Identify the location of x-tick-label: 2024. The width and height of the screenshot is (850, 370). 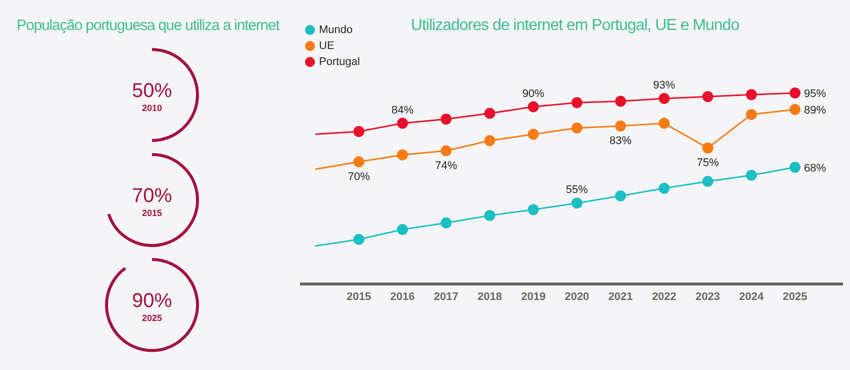
(752, 296).